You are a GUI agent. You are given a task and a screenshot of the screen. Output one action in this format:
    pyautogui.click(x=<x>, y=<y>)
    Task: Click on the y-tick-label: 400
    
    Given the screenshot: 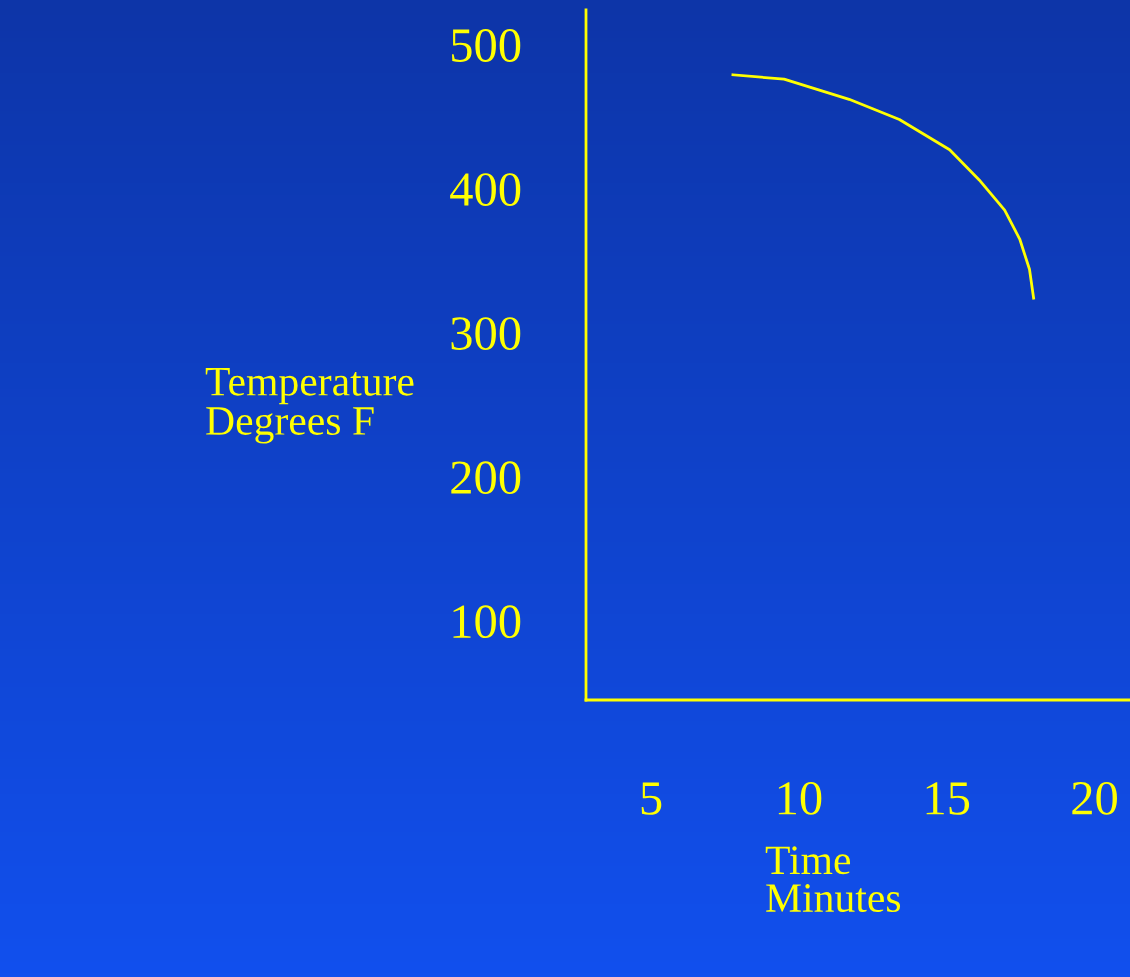 What is the action you would take?
    pyautogui.click(x=485, y=189)
    